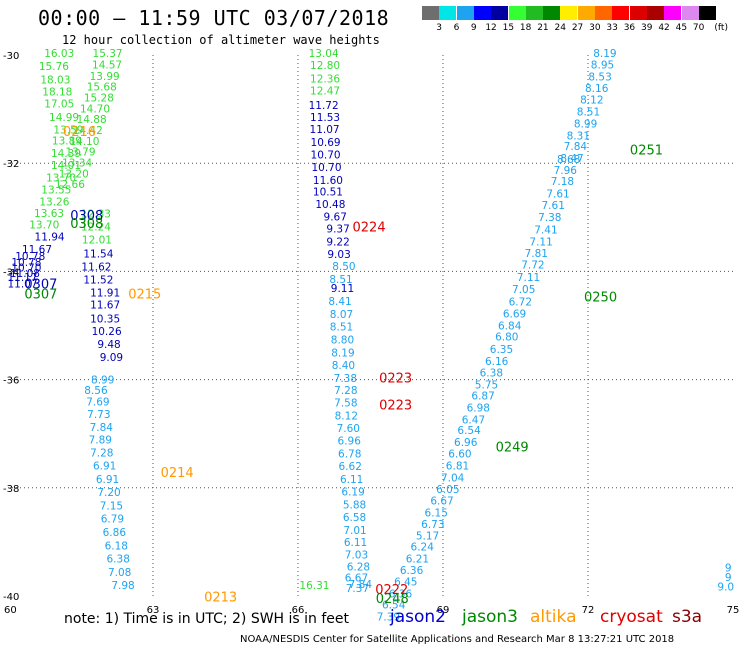 This screenshot has height=650, width=740. What do you see at coordinates (576, 147) in the screenshot?
I see `swh-value: 7.84` at bounding box center [576, 147].